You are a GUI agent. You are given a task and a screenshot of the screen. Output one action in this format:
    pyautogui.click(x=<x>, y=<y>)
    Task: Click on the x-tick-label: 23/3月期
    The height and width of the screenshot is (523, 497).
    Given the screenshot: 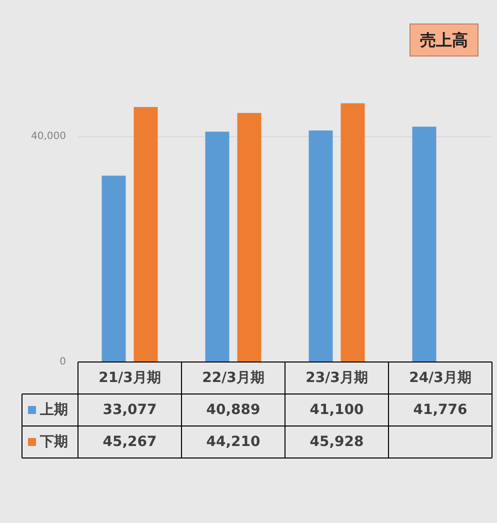 What is the action you would take?
    pyautogui.click(x=337, y=378)
    